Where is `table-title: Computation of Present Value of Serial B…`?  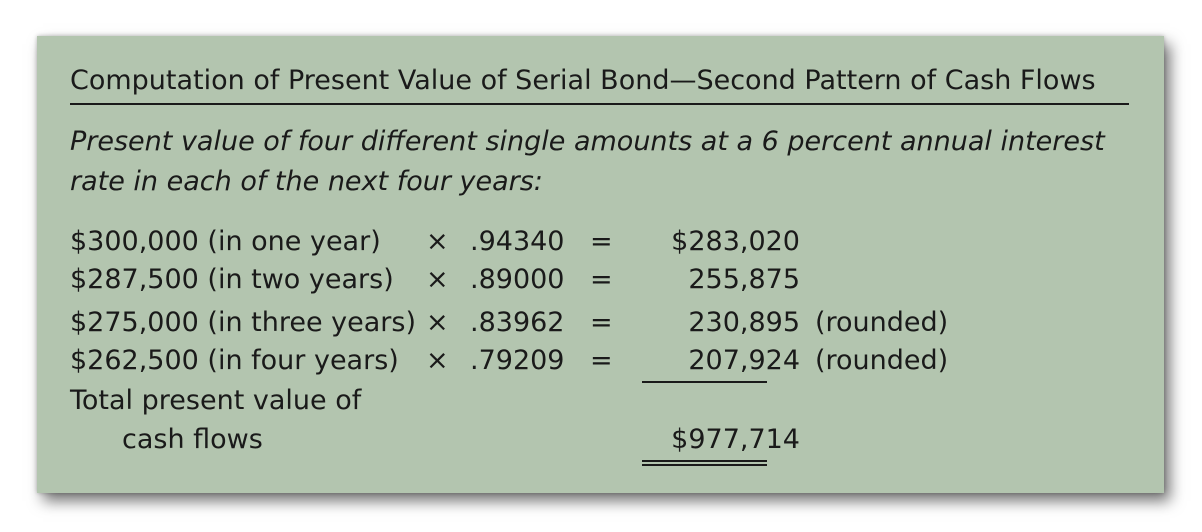 table-title: Computation of Present Value of Serial B… is located at coordinates (599, 82).